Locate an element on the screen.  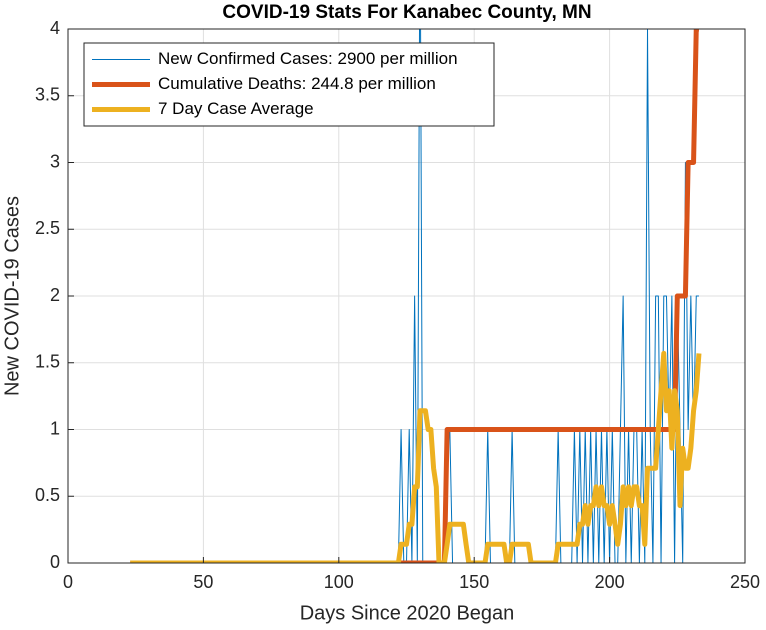
x-tick-label: 50 is located at coordinates (203, 582).